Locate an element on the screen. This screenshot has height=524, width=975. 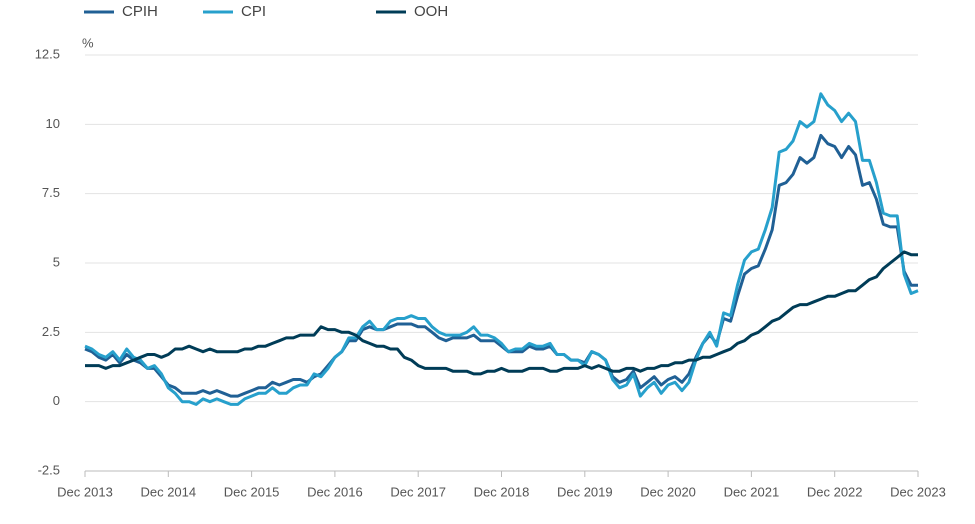
x-tick-label: Dec 2015 is located at coordinates (252, 491).